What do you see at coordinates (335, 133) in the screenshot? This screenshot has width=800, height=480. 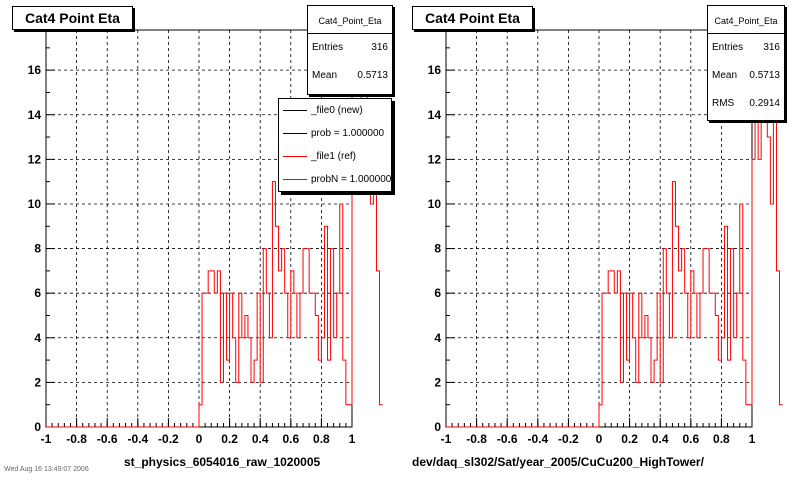 I see `legend-entry-prob: prob = 1.000000` at bounding box center [335, 133].